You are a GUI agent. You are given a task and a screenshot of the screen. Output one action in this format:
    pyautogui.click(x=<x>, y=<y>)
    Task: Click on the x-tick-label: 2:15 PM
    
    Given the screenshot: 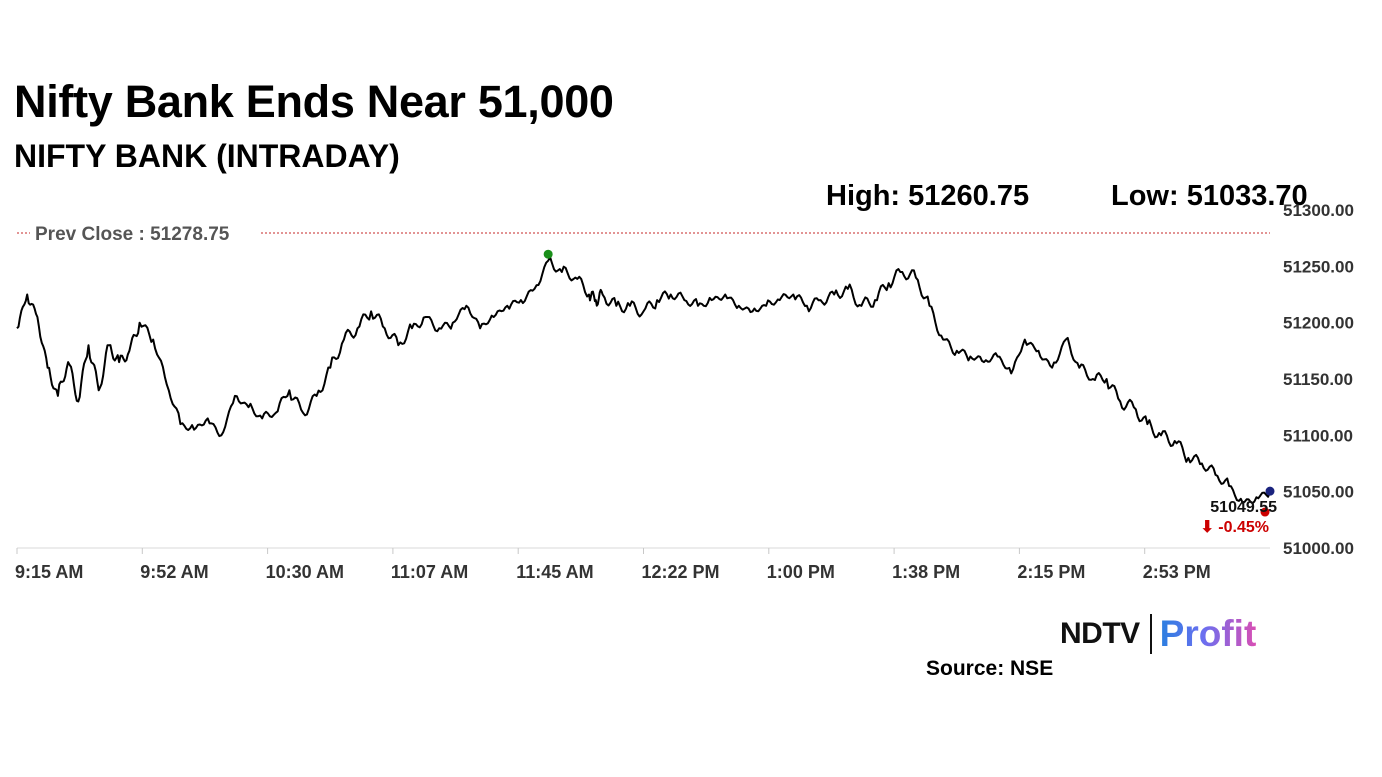 What is the action you would take?
    pyautogui.click(x=1051, y=572)
    